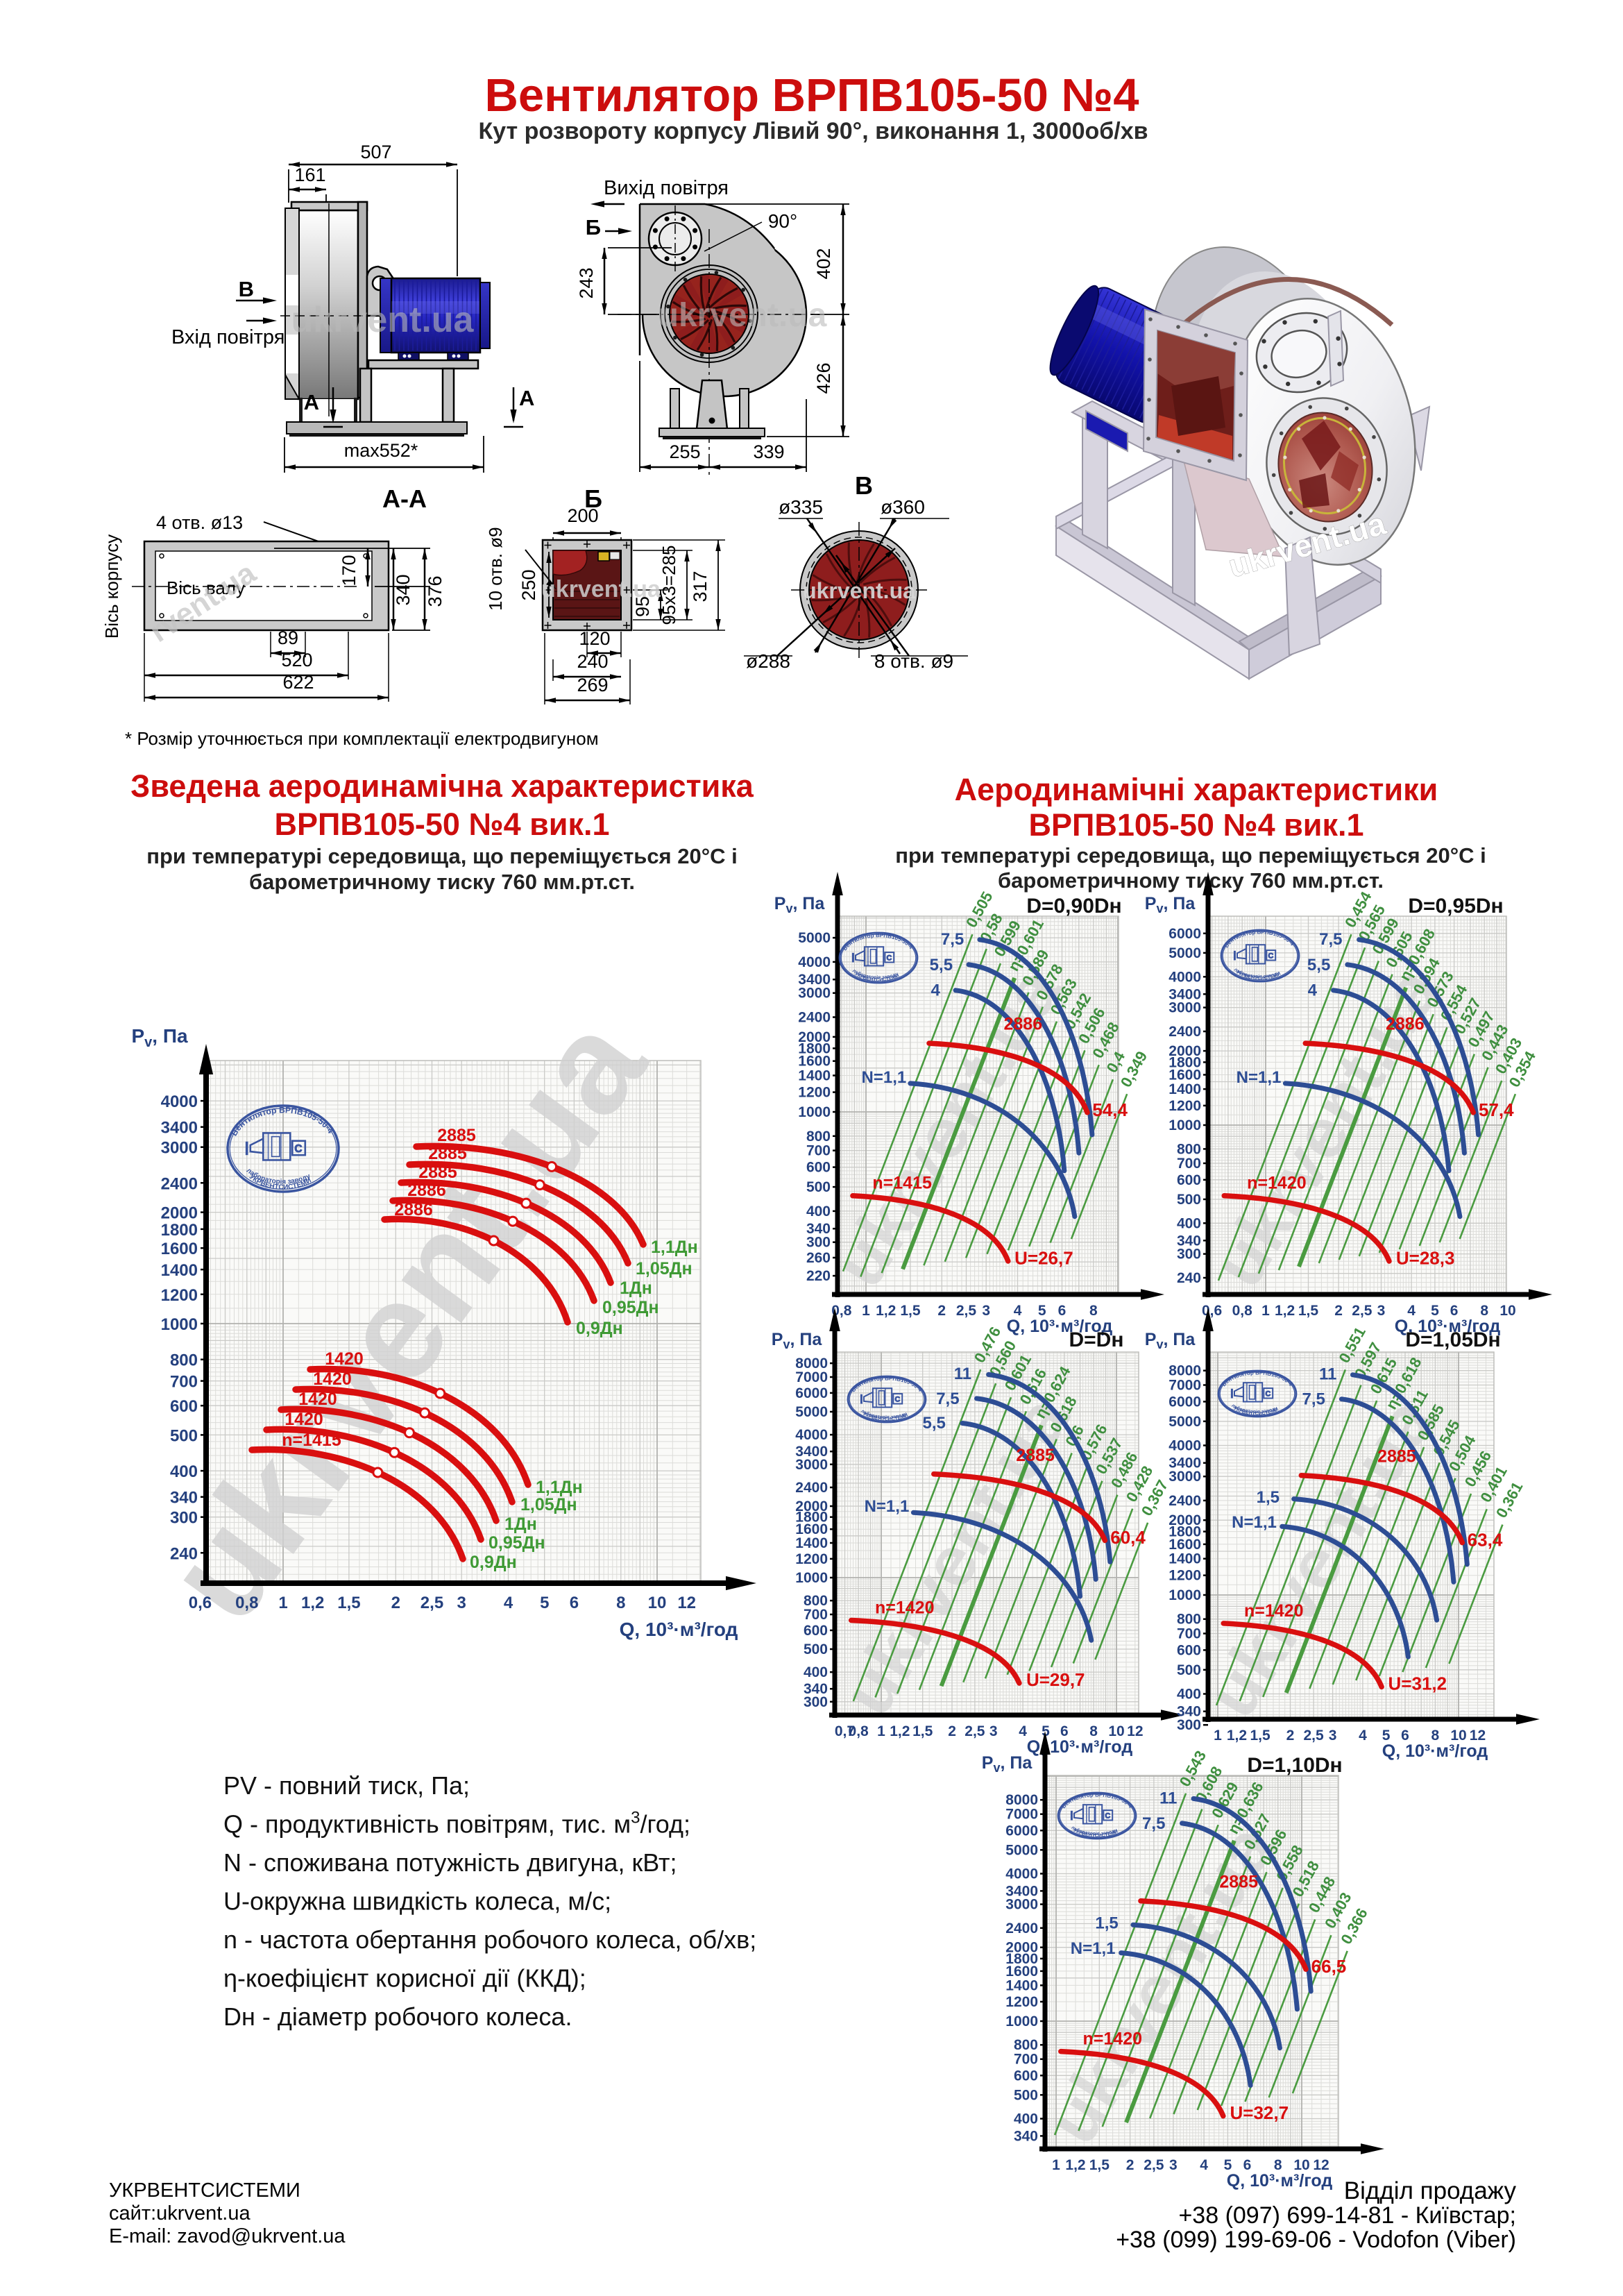 Image resolution: width=1623 pixels, height=2296 pixels. I want to click on svg-text: 1Дн, so click(636, 1288).